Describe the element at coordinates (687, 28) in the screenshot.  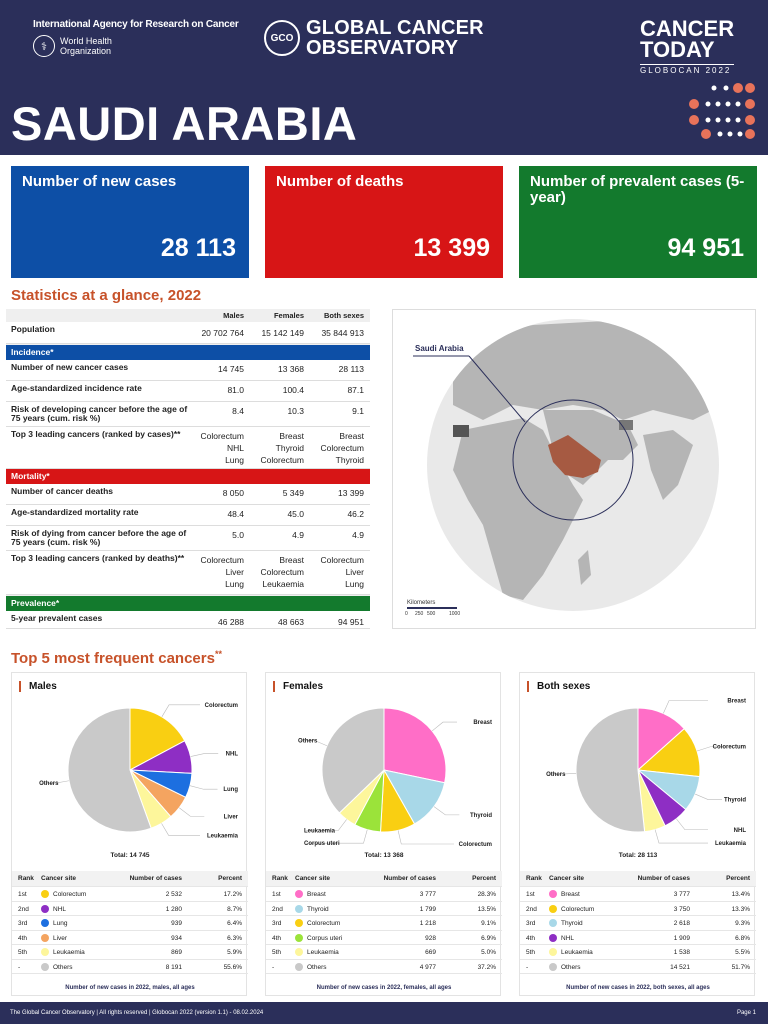
I see `ct-line1: CANCER` at that location.